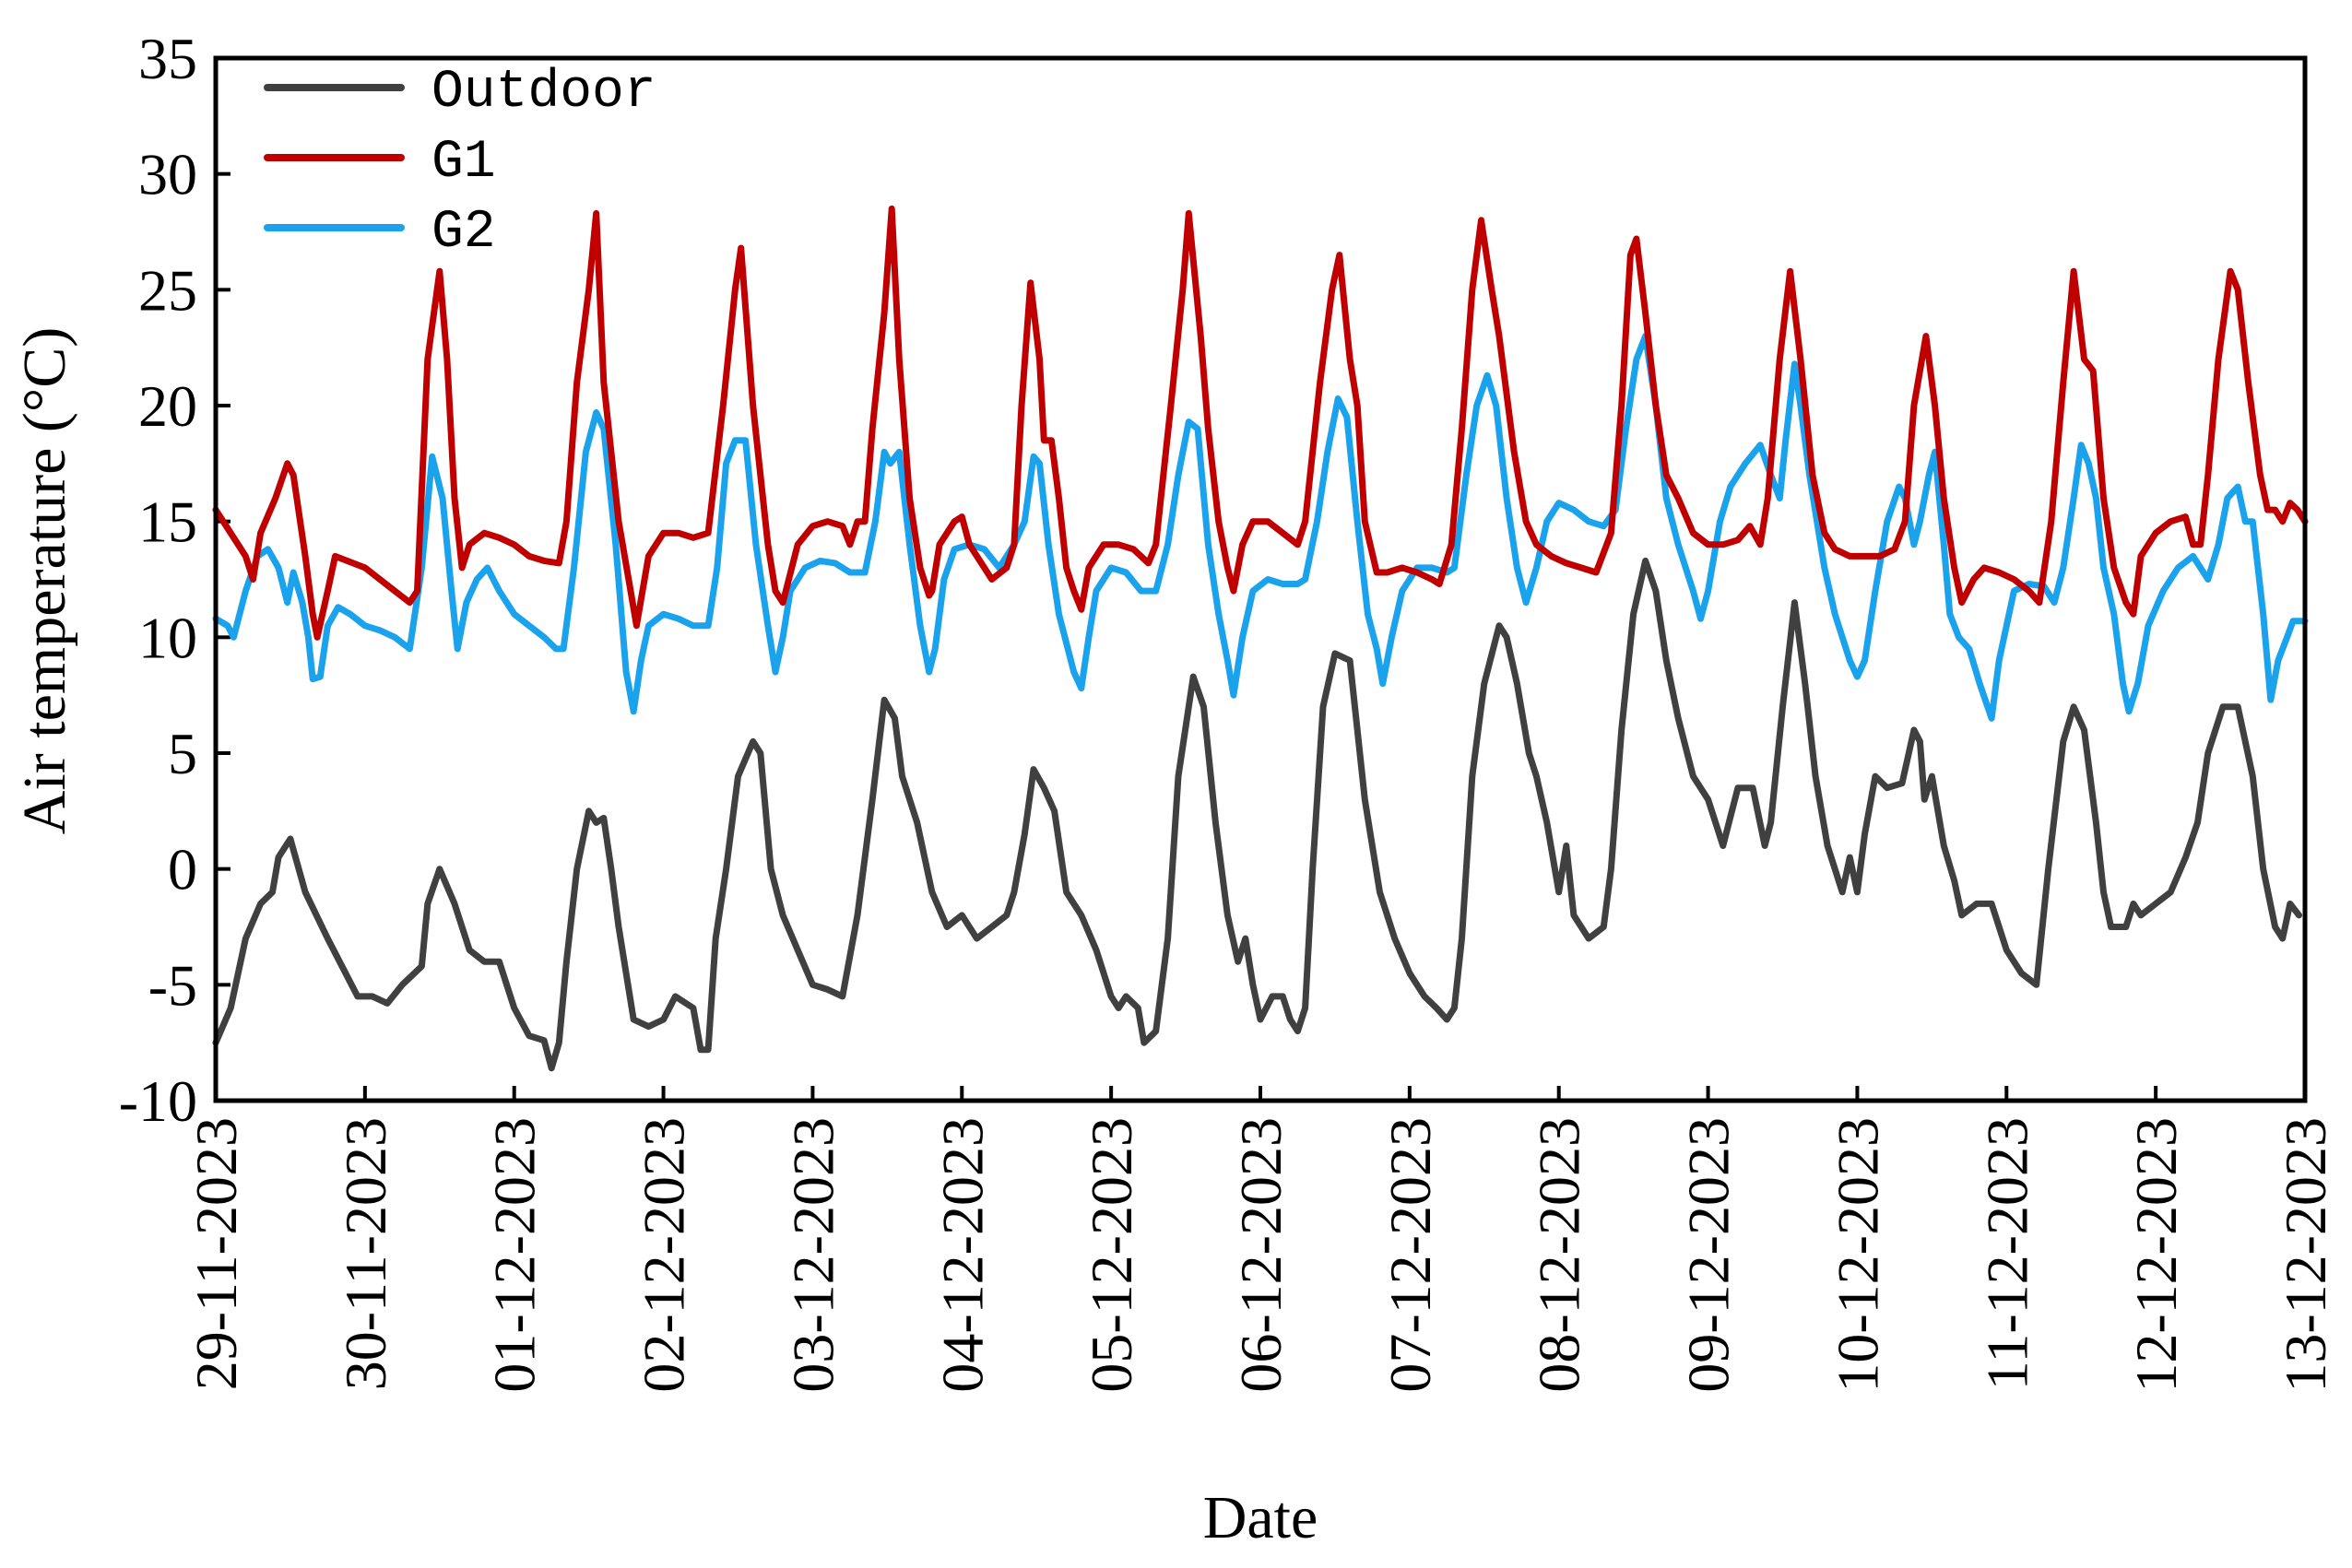 Image resolution: width=2352 pixels, height=1568 pixels. What do you see at coordinates (813, 1255) in the screenshot?
I see `x-tick-label: 03-12-2023` at bounding box center [813, 1255].